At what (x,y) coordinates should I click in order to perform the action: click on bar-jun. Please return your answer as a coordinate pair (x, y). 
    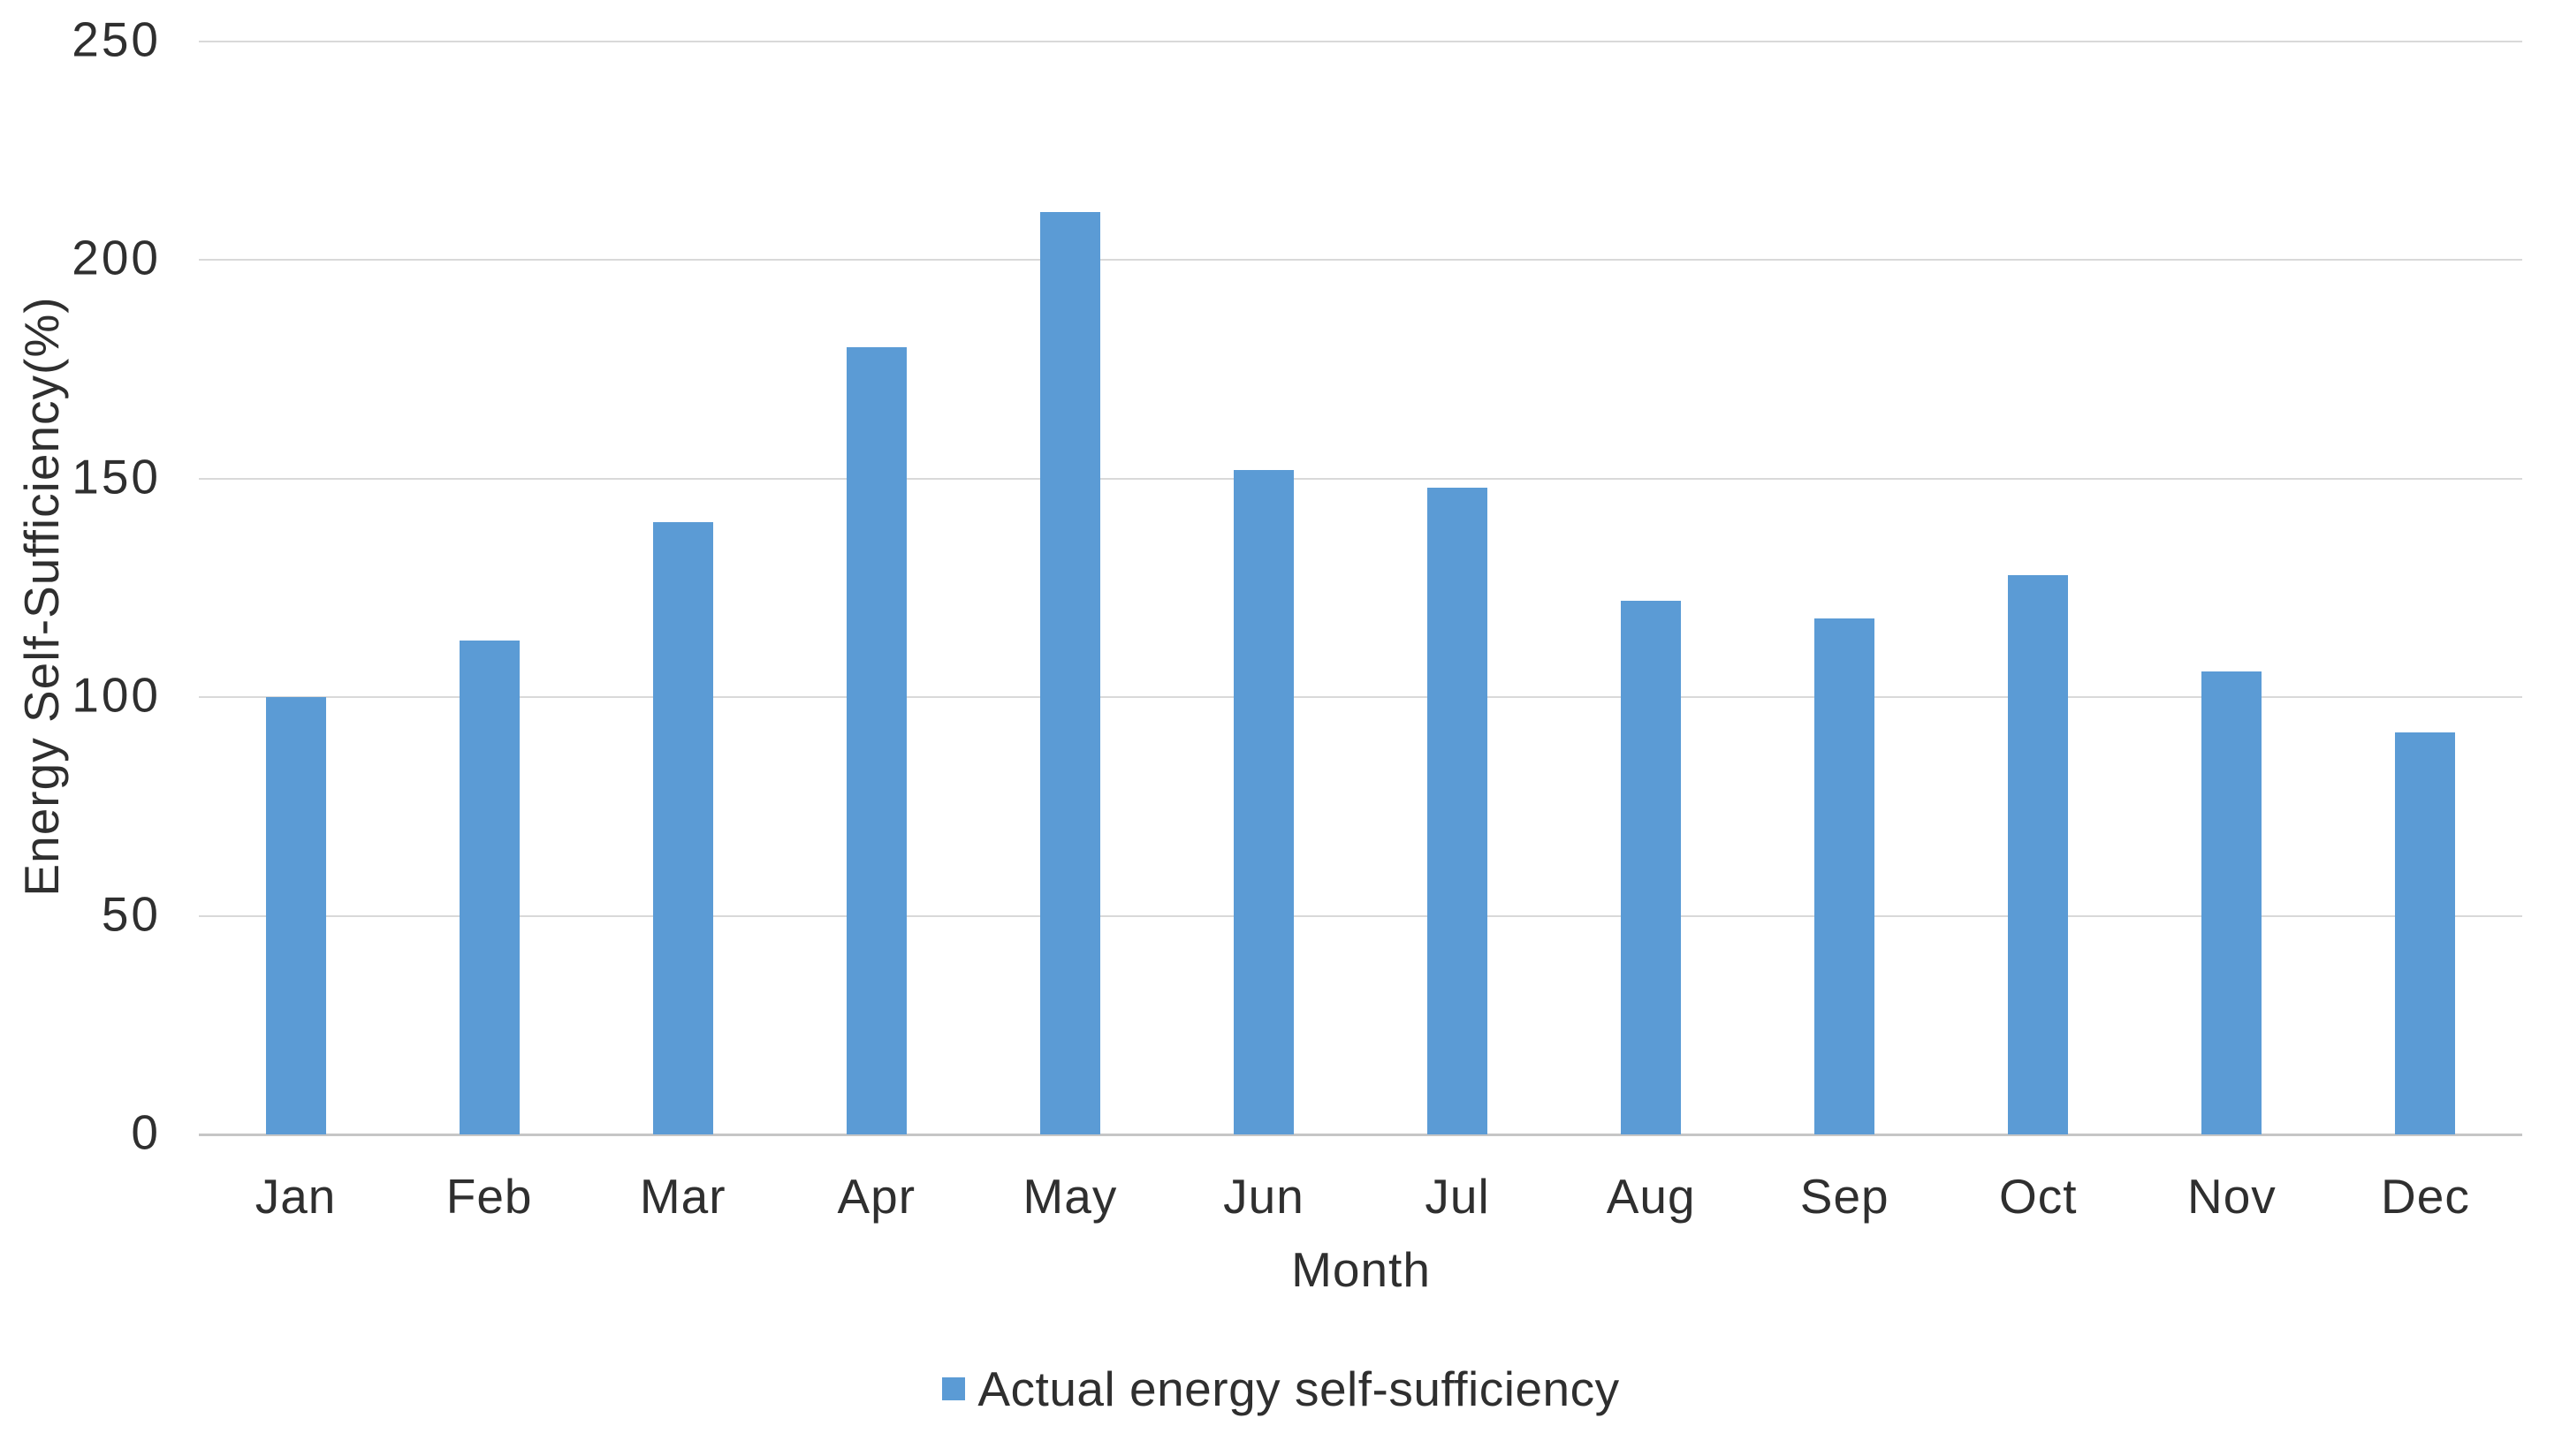
    Looking at the image, I should click on (1264, 802).